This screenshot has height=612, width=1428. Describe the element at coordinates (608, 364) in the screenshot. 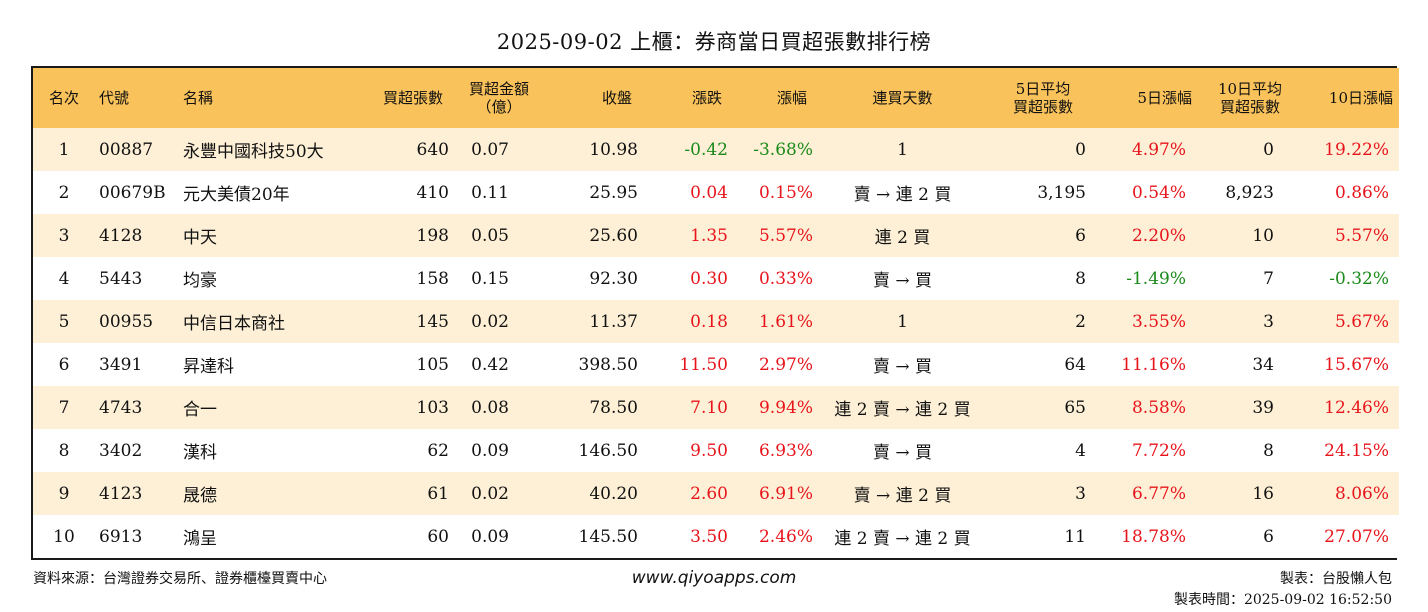

I see `cell-close: 398.50` at that location.